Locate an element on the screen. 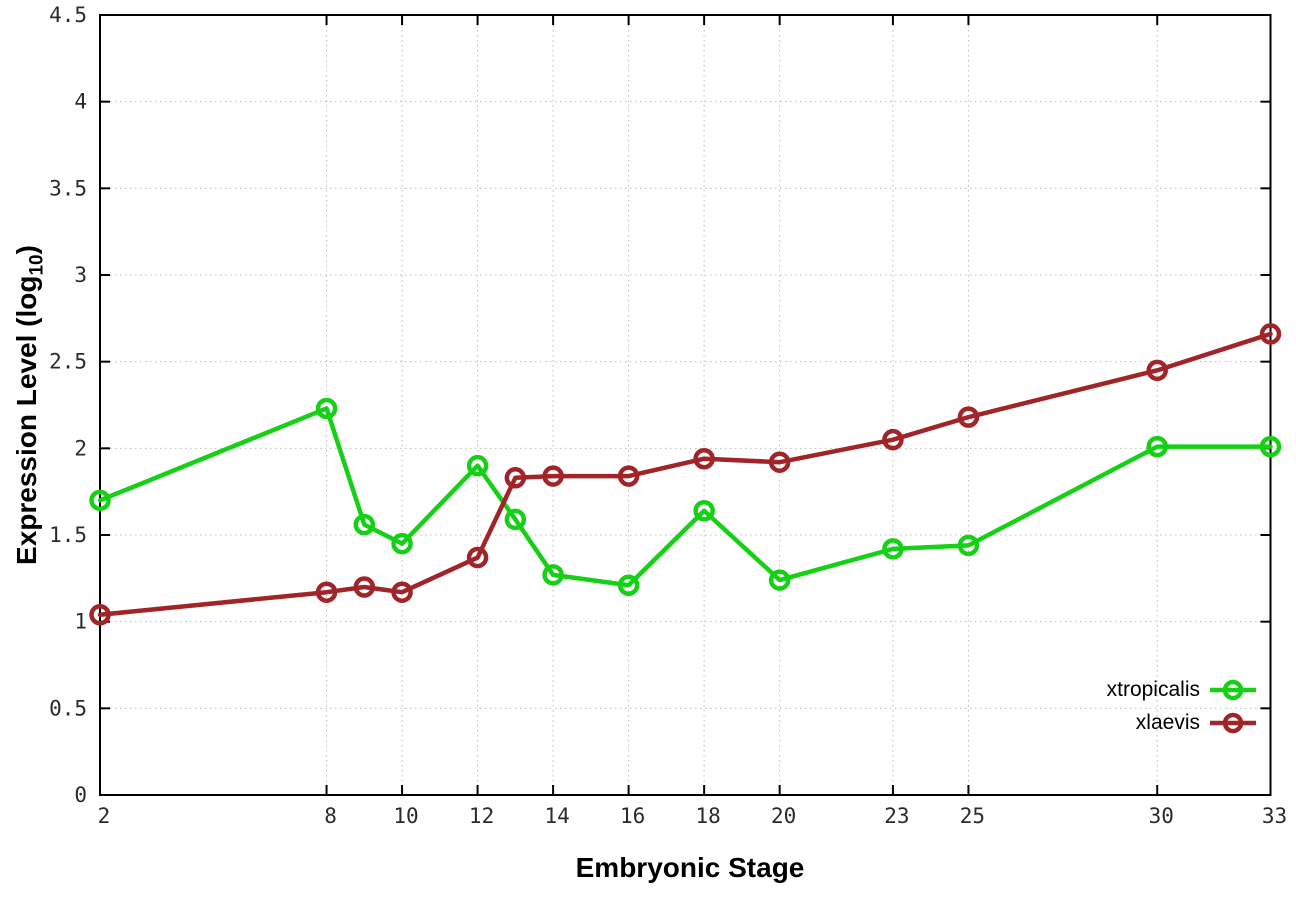  x-tick-label-30: 30 is located at coordinates (1161, 816).